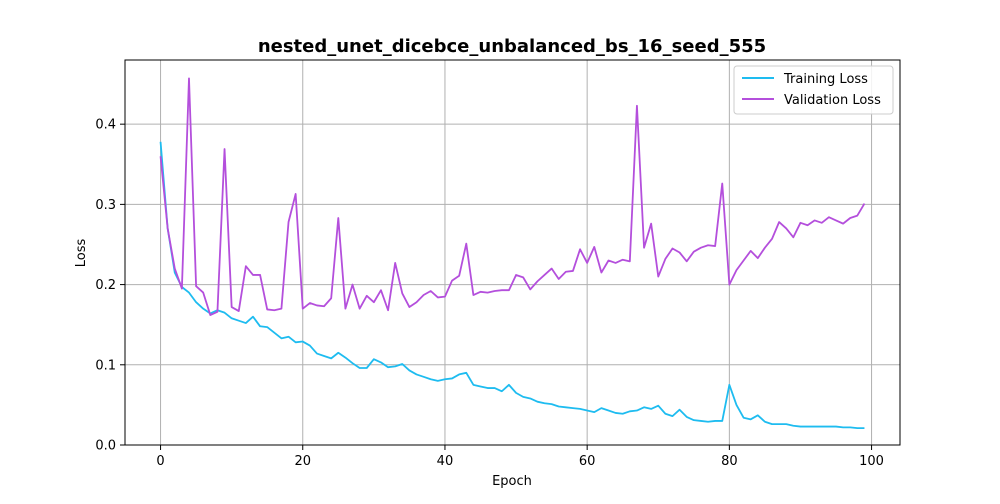 Image resolution: width=1000 pixels, height=504 pixels. I want to click on x-tick-label: 40, so click(445, 461).